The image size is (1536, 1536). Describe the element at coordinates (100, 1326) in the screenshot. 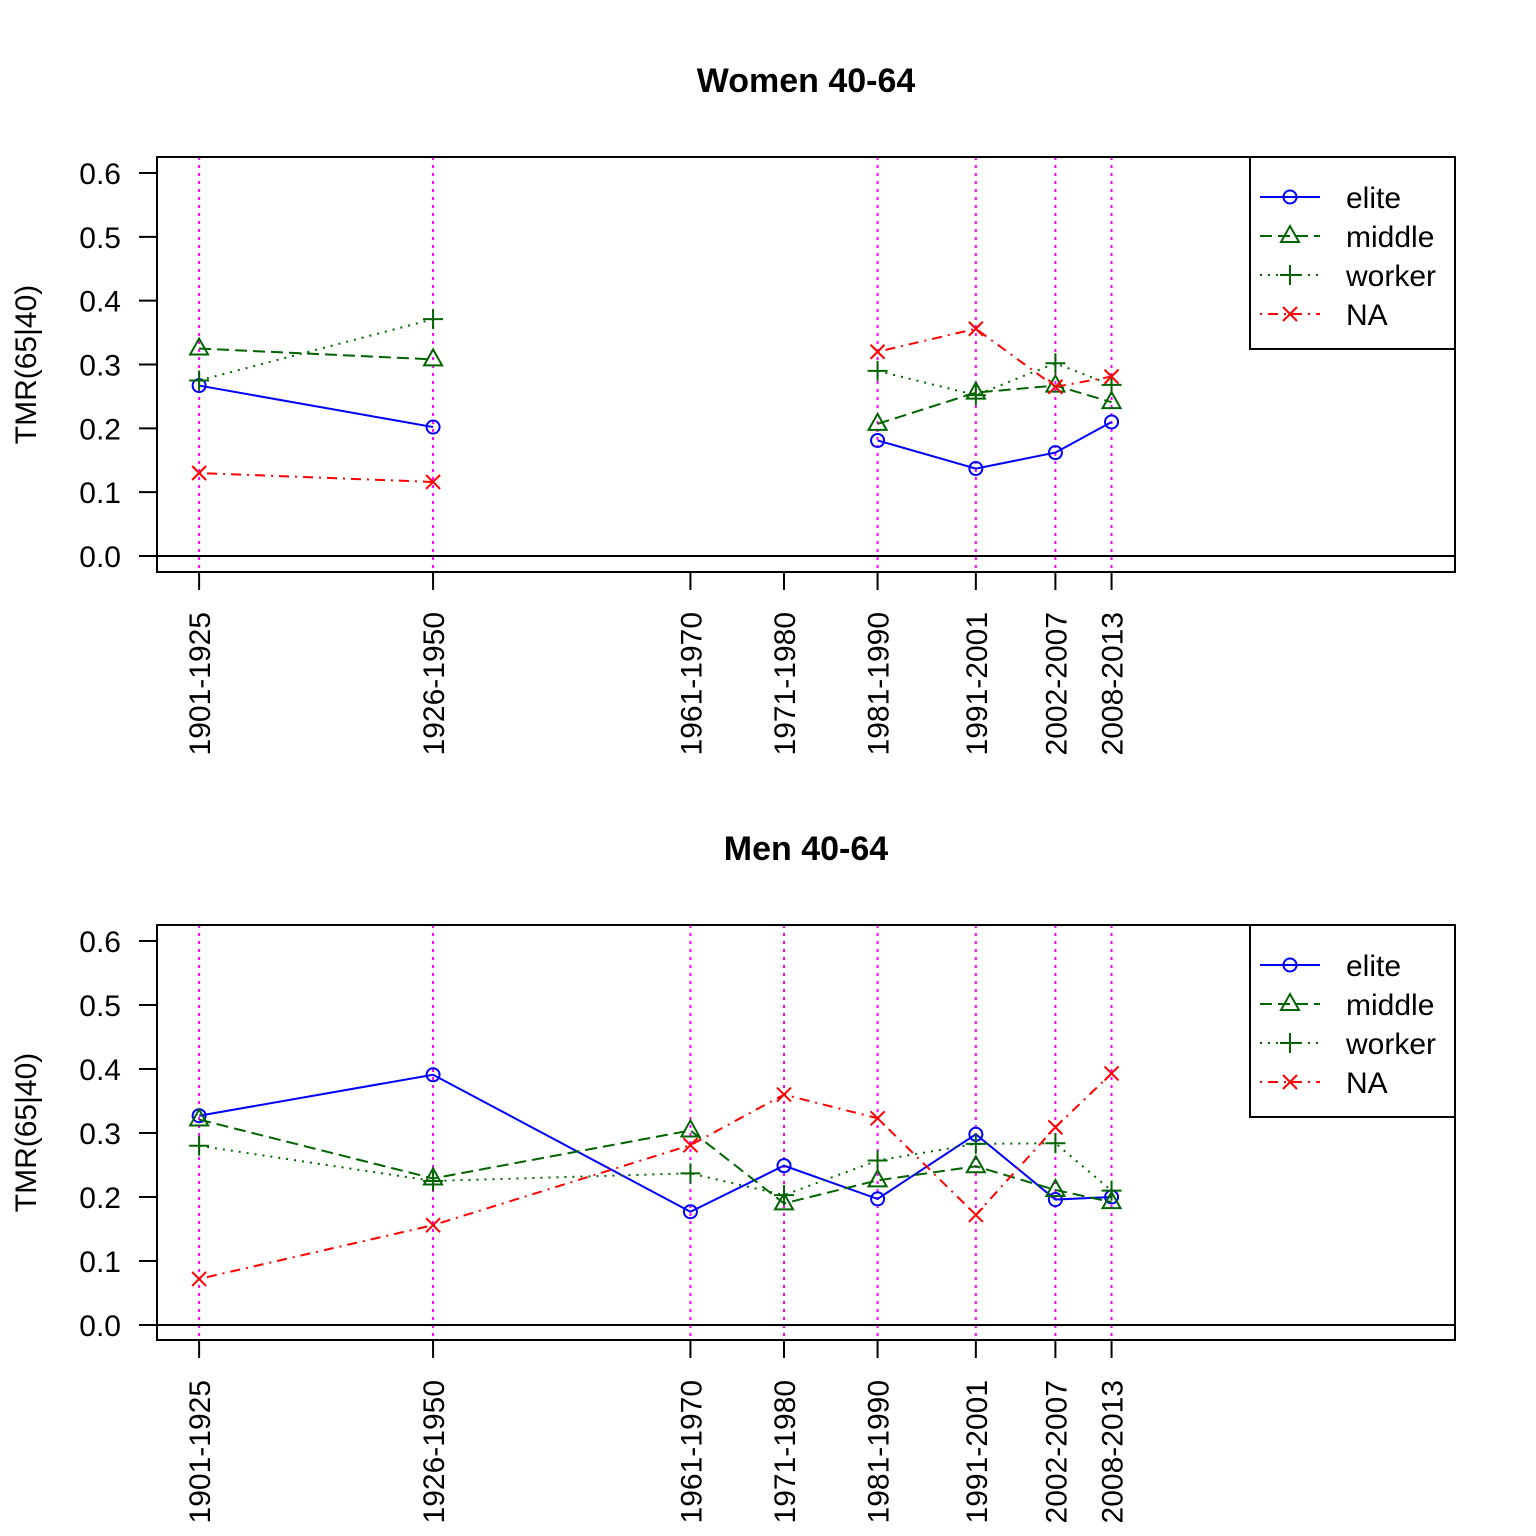

I see `y-tick-label: 0.0` at that location.